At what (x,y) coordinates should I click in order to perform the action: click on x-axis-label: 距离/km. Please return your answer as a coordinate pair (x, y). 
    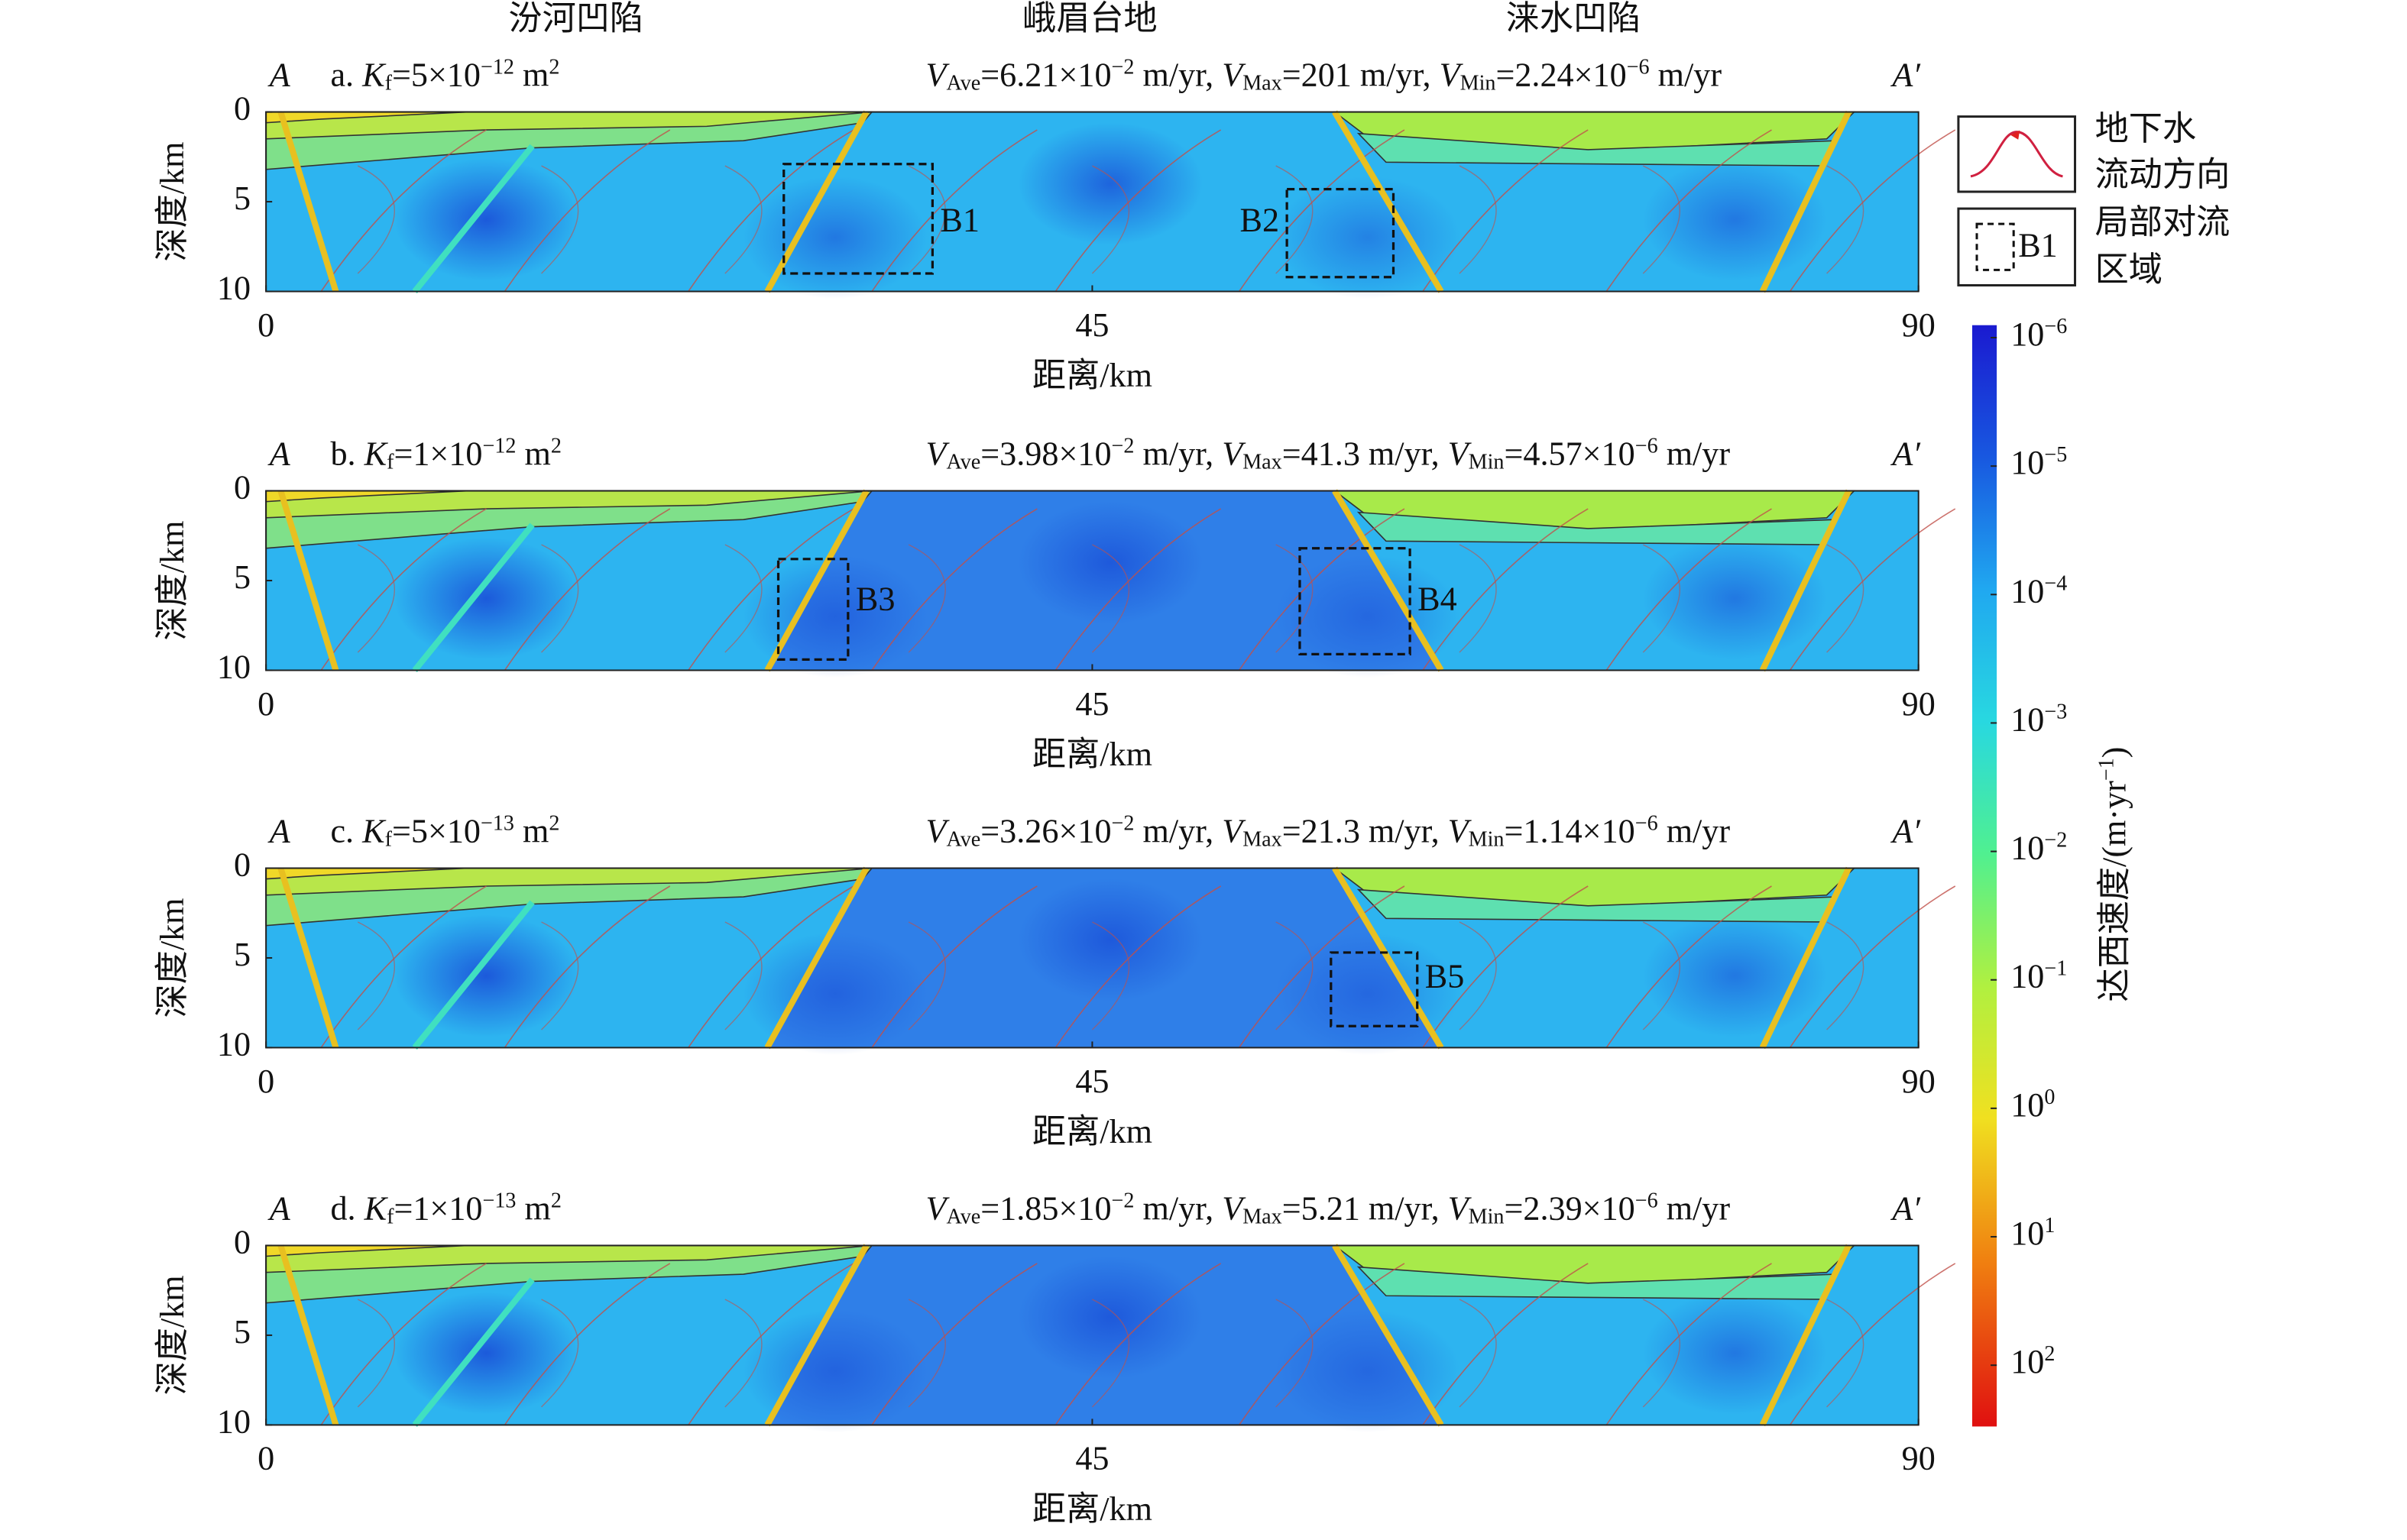
    Looking at the image, I should click on (1092, 1131).